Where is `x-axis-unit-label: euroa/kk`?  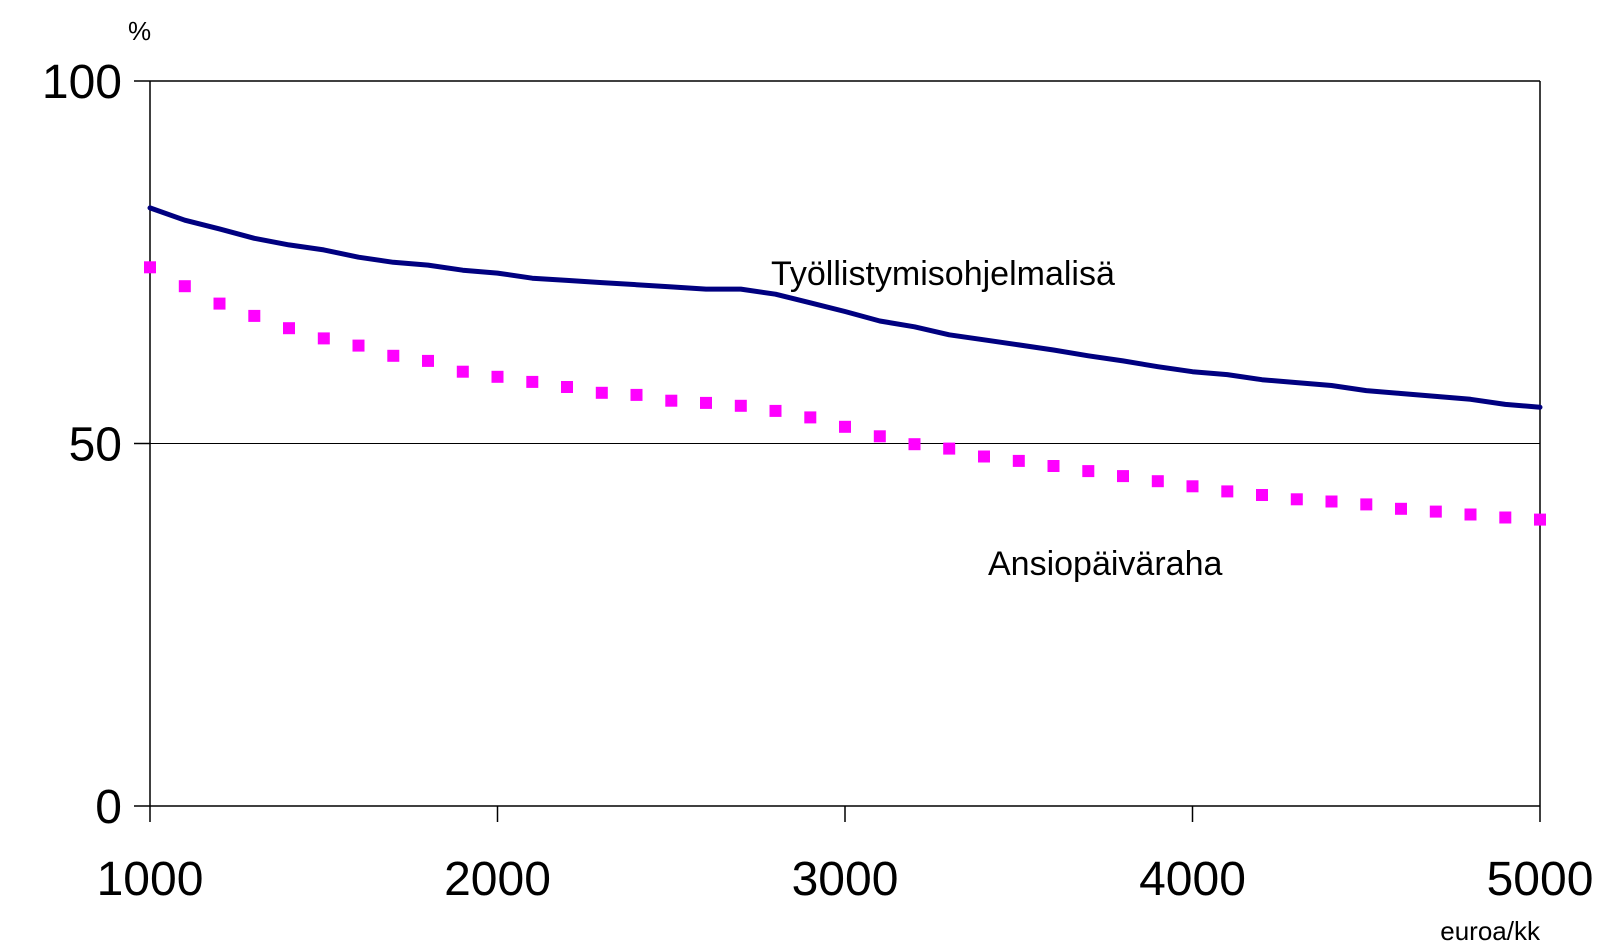 x-axis-unit-label: euroa/kk is located at coordinates (1490, 931).